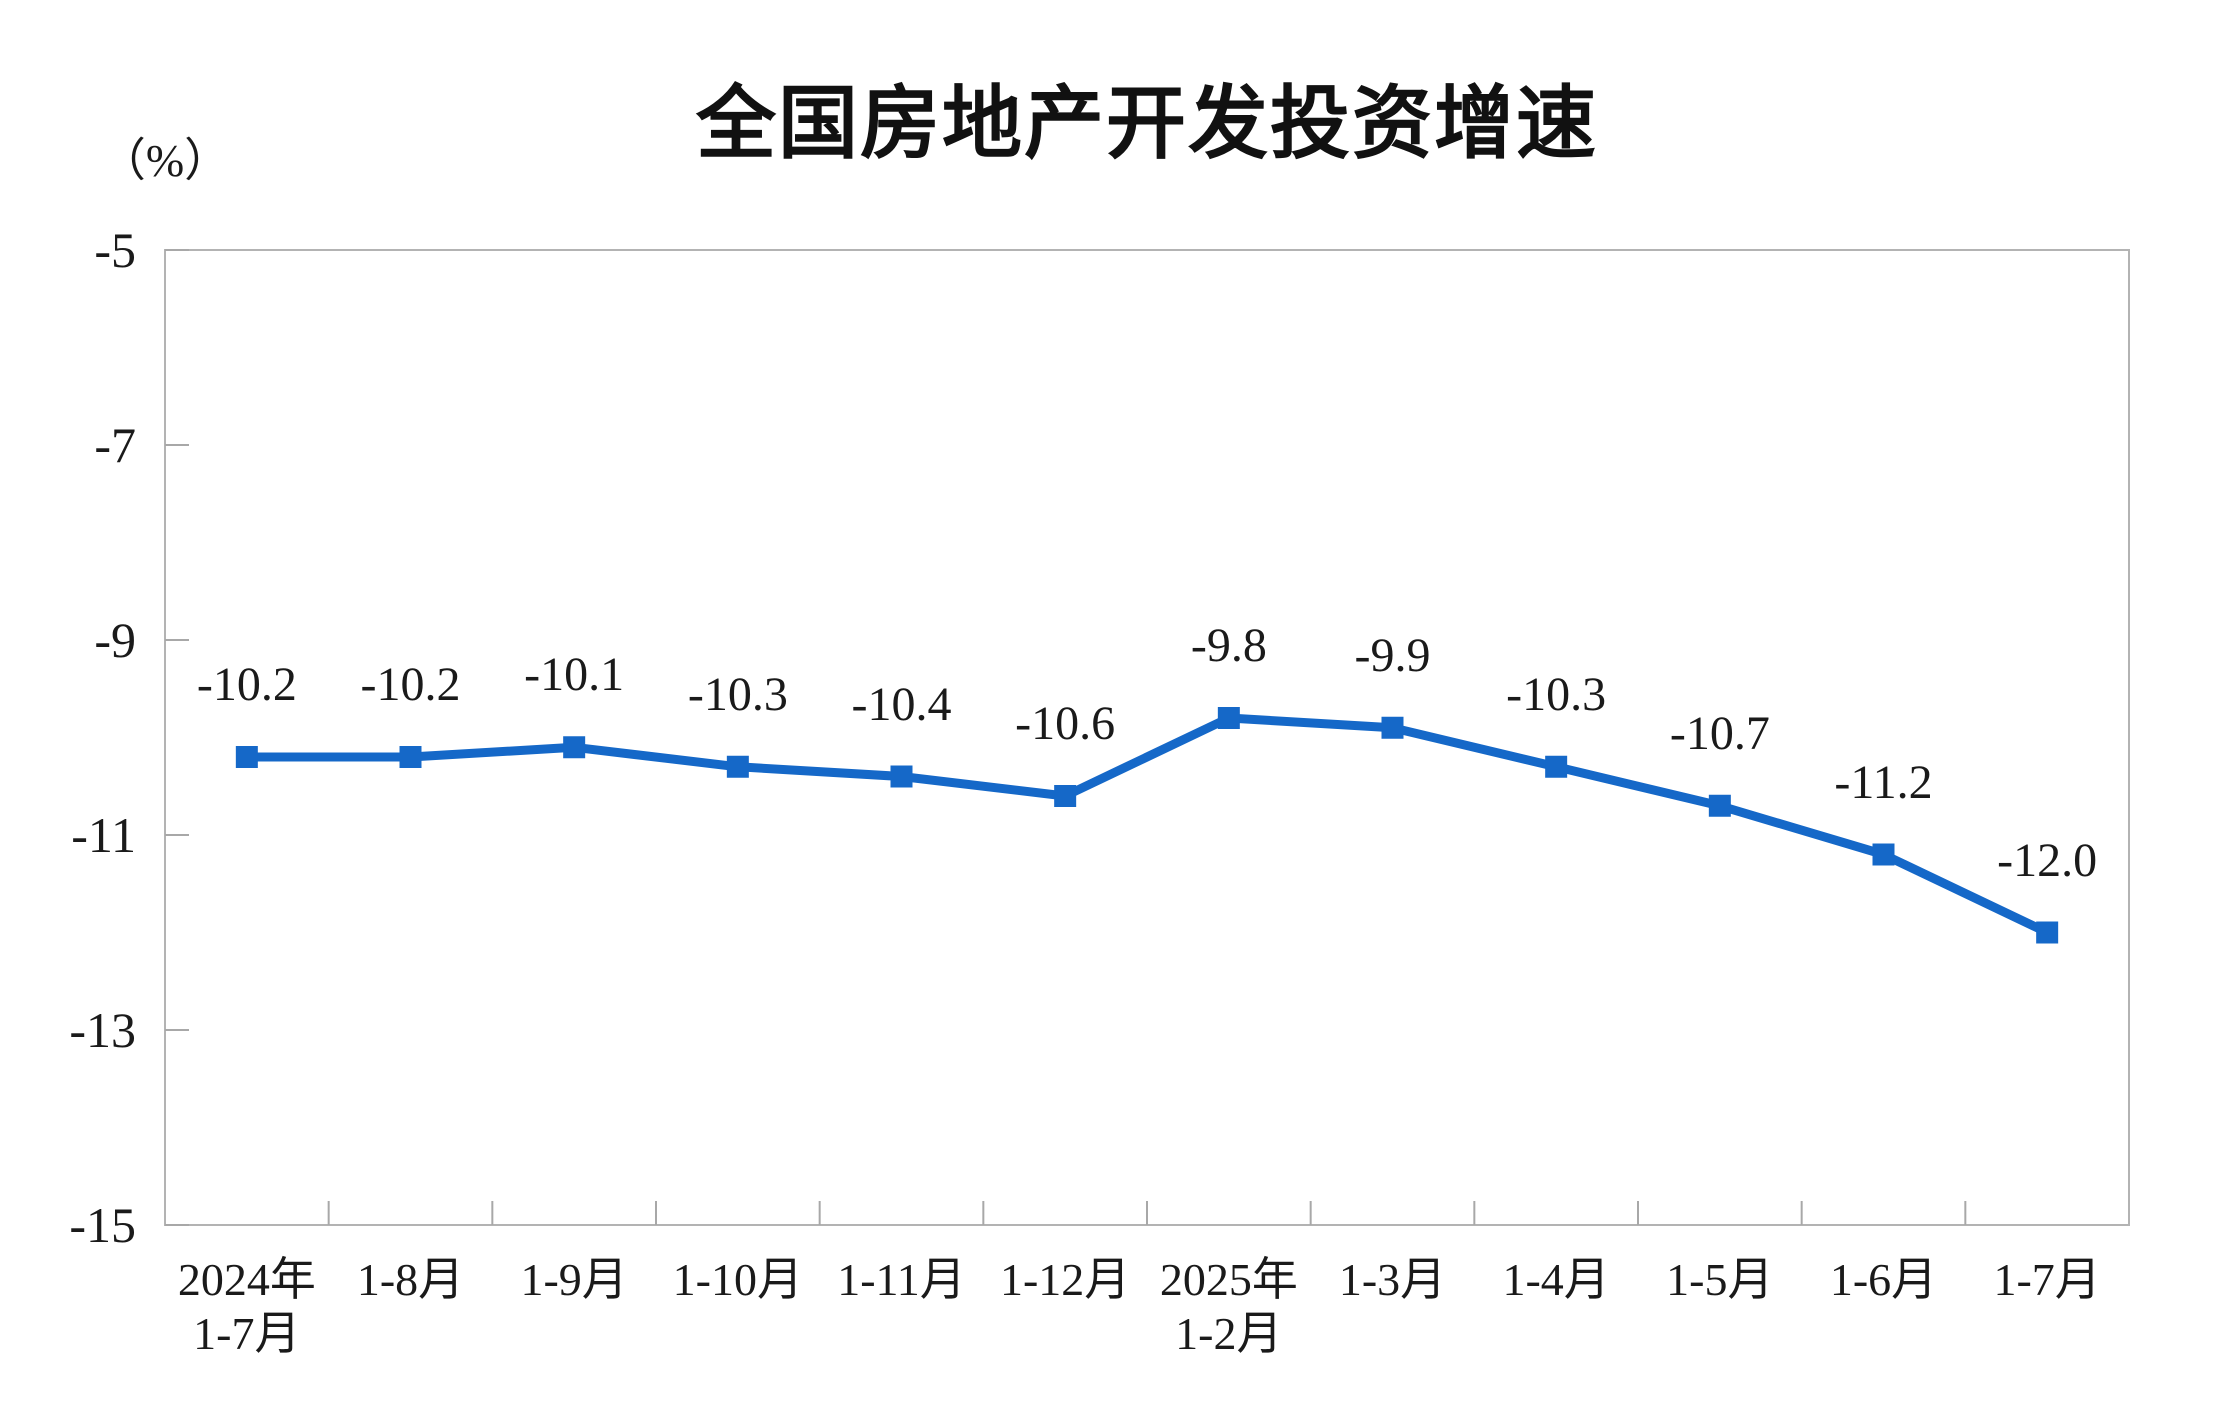 The height and width of the screenshot is (1404, 2216). Describe the element at coordinates (246, 1279) in the screenshot. I see `x-category-label: 2024年` at that location.